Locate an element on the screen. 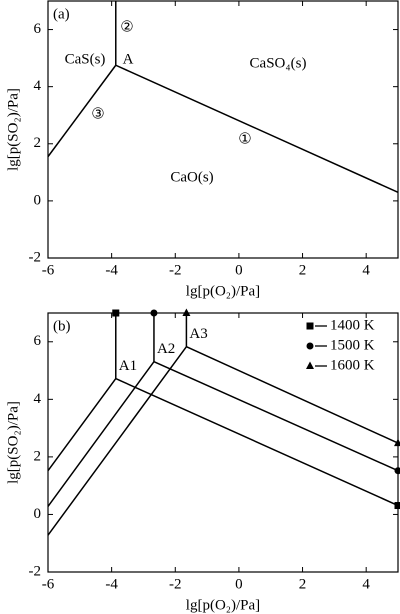  point-label: A2 is located at coordinates (166, 349).